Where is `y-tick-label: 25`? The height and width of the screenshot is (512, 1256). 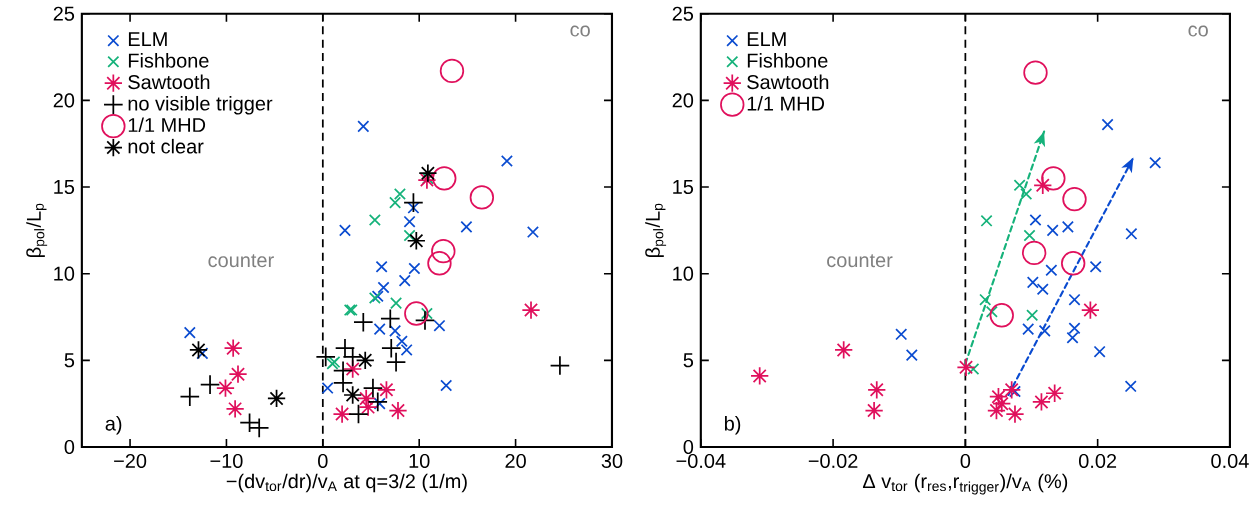
y-tick-label: 25 is located at coordinates (683, 13).